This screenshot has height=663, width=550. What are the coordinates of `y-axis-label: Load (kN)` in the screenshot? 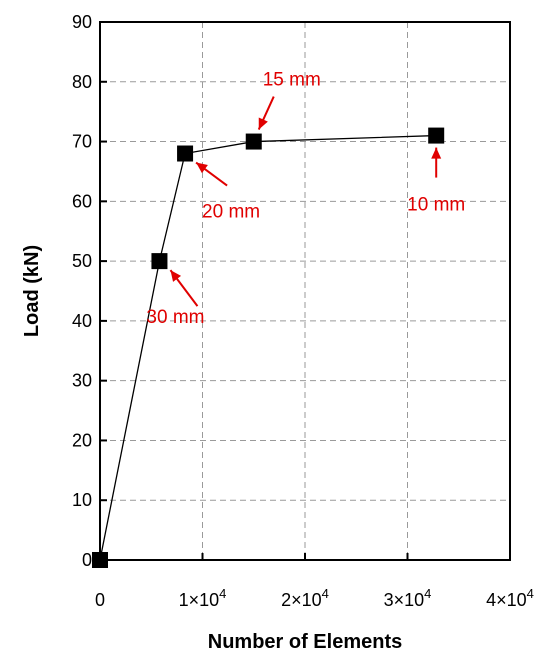 It's located at (32, 291).